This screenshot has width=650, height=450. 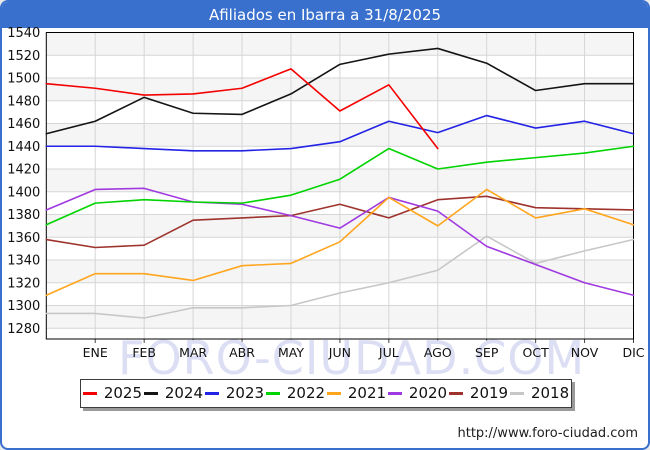 What do you see at coordinates (23, 215) in the screenshot?
I see `y-axis-label: 1380` at bounding box center [23, 215].